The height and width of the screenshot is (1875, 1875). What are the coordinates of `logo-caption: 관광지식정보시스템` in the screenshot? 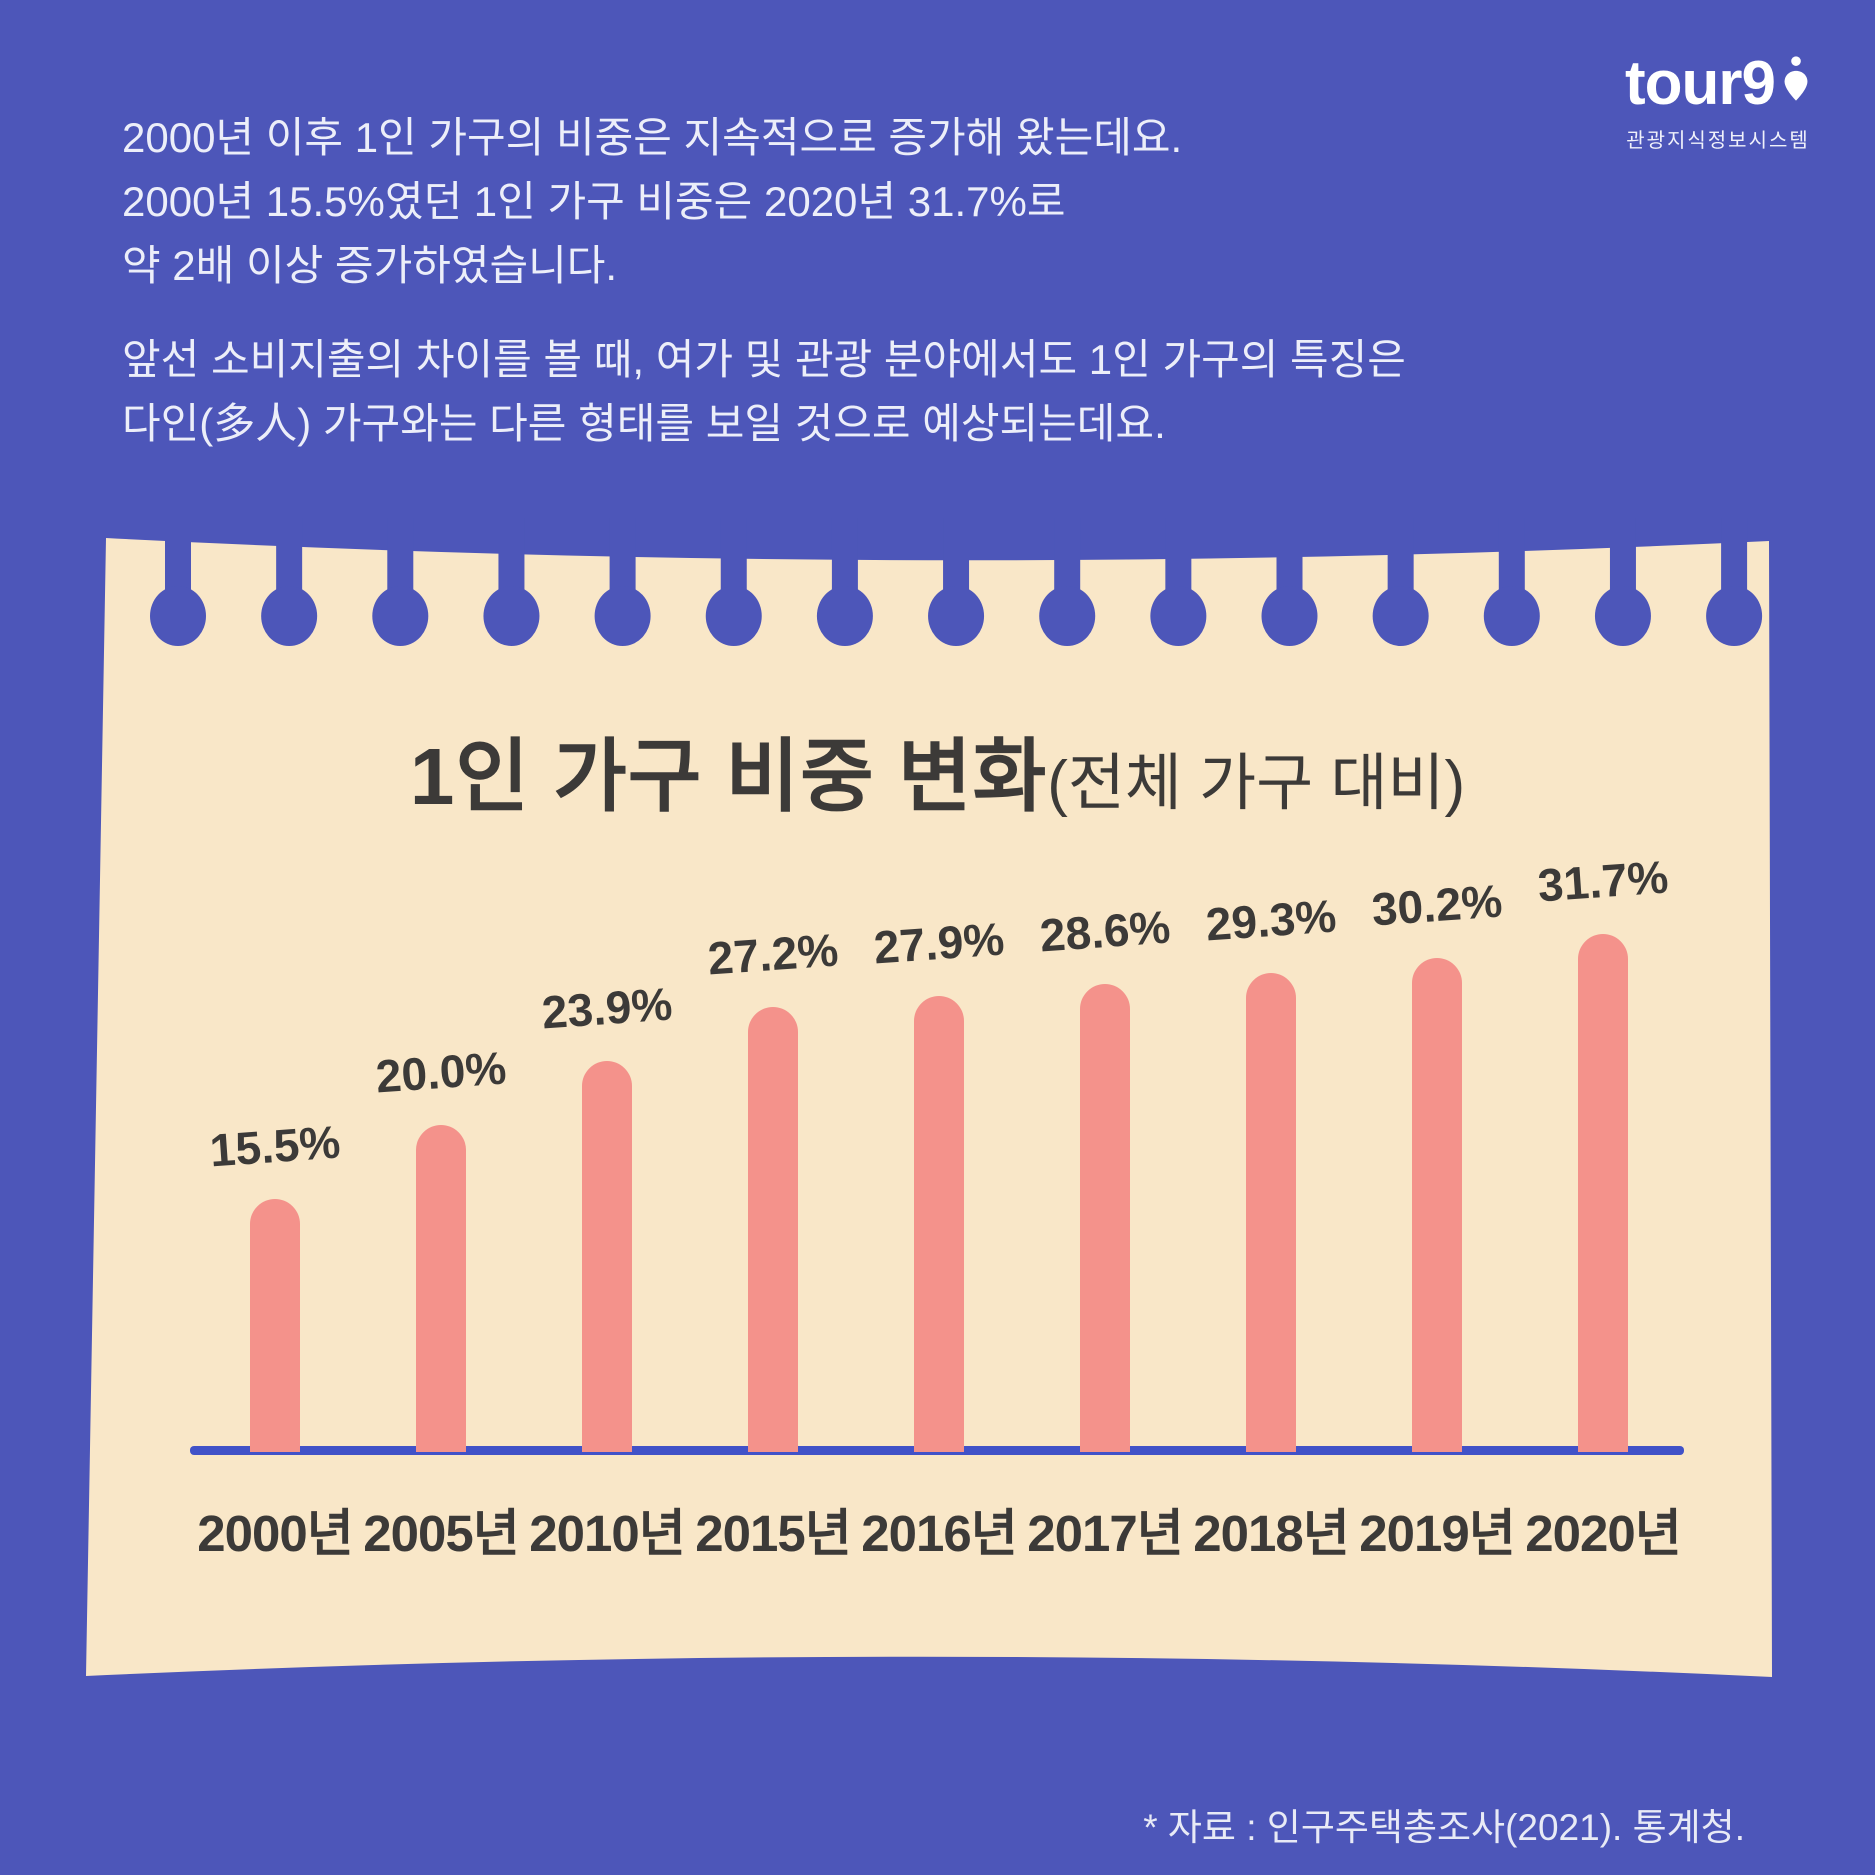 It's located at (1718, 141).